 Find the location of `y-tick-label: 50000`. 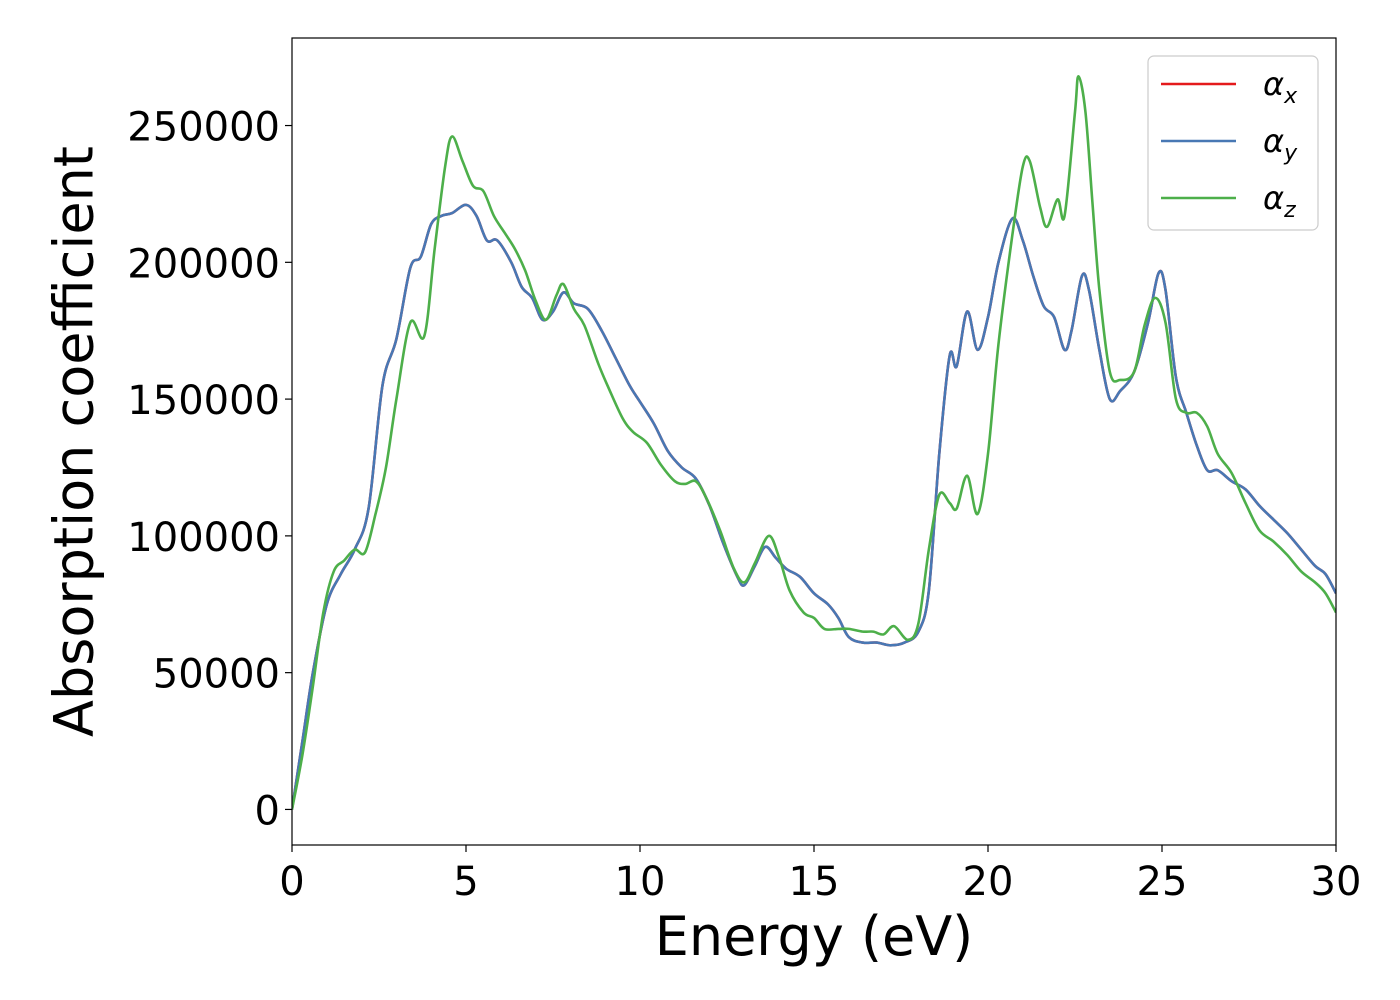

y-tick-label: 50000 is located at coordinates (216, 675).